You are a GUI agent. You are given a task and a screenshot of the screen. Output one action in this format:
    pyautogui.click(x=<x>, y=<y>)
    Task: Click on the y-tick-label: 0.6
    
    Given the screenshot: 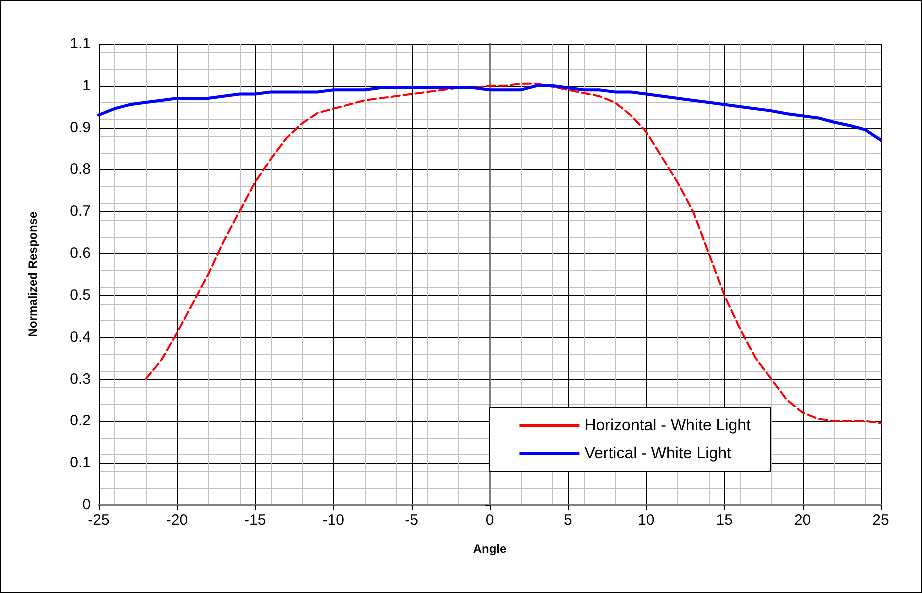 What is the action you would take?
    pyautogui.click(x=80, y=253)
    